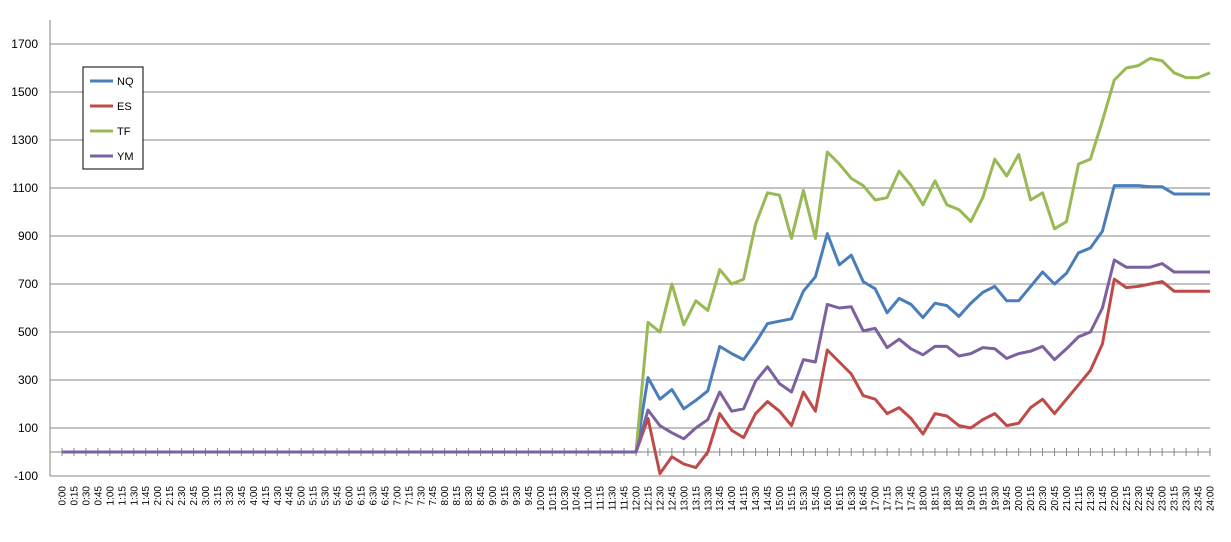 This screenshot has height=542, width=1231. Describe the element at coordinates (469, 496) in the screenshot. I see `x-tick-label: 8:30` at that location.